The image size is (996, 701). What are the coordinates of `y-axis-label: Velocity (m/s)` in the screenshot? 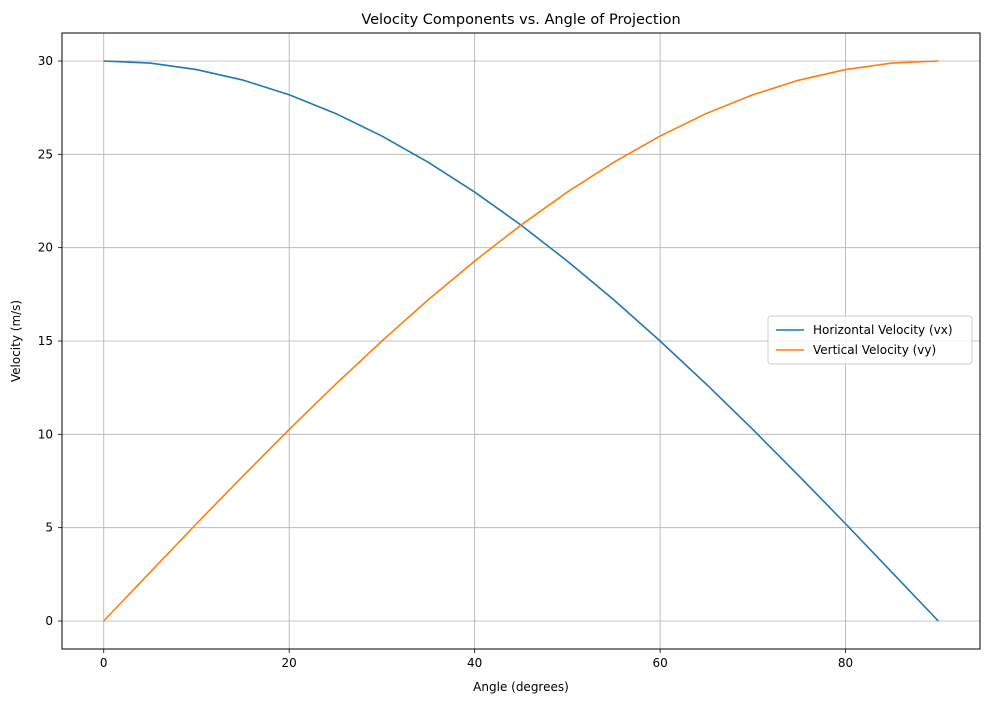 It's located at (16, 341).